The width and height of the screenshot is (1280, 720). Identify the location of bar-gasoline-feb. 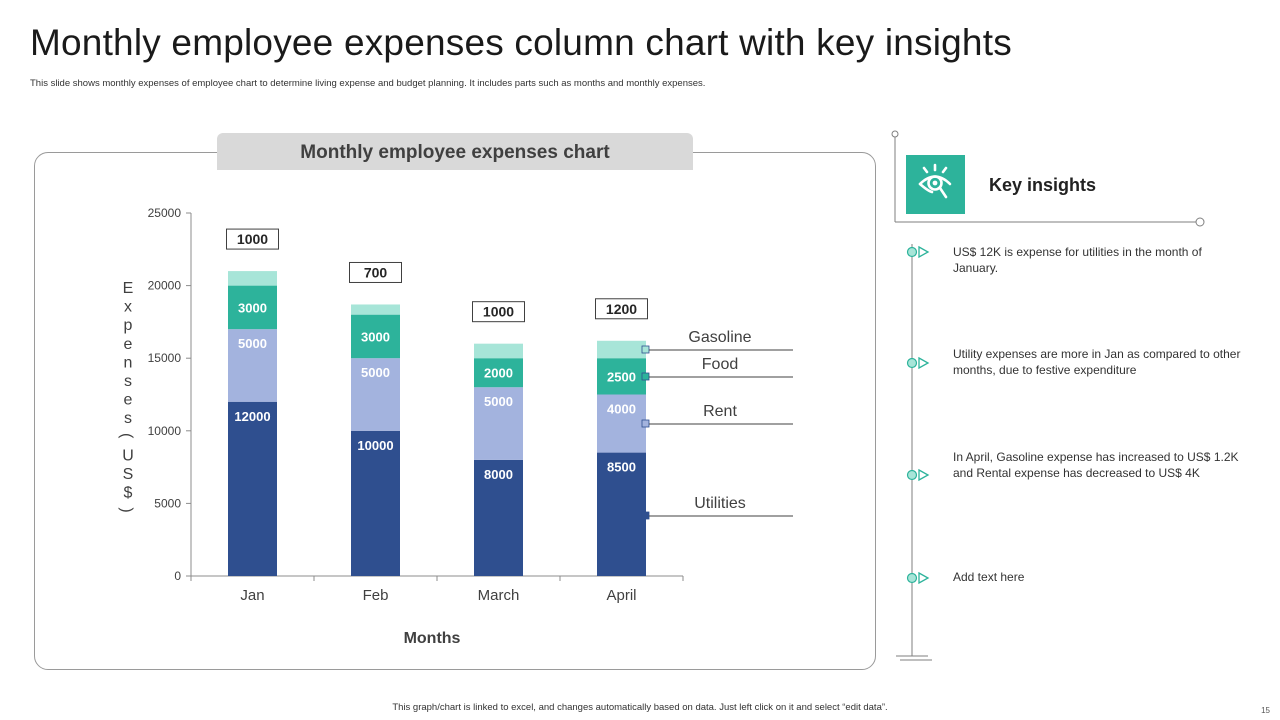
(375, 309).